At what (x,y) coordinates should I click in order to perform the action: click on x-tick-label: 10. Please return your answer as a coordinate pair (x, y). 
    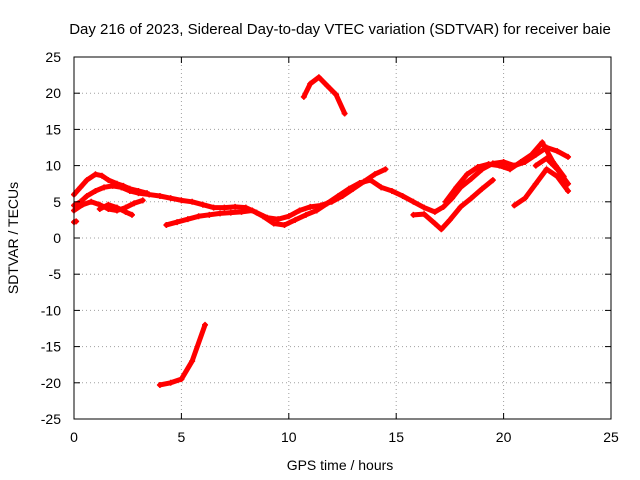
    Looking at the image, I should click on (289, 437).